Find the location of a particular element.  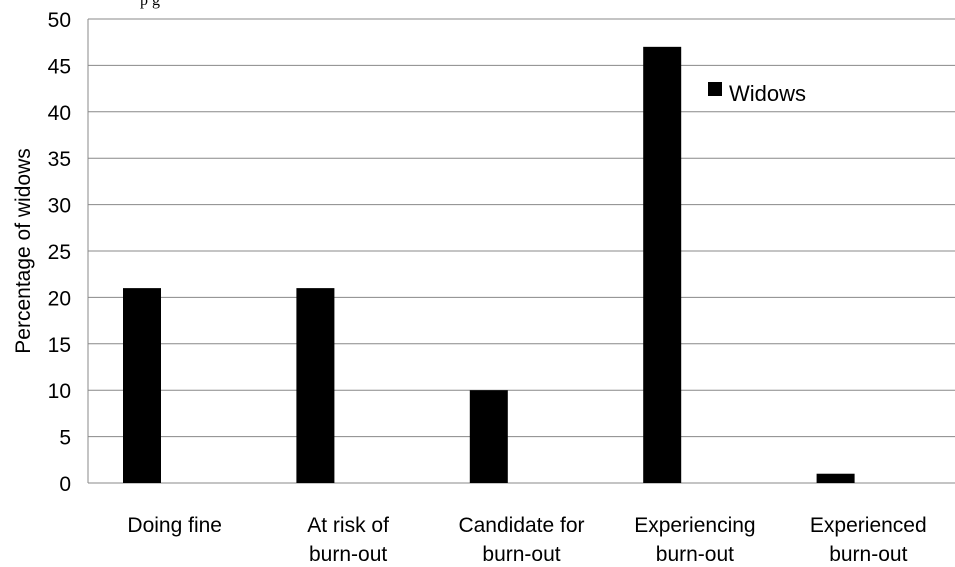

y-tick-label: 40 is located at coordinates (59, 113).